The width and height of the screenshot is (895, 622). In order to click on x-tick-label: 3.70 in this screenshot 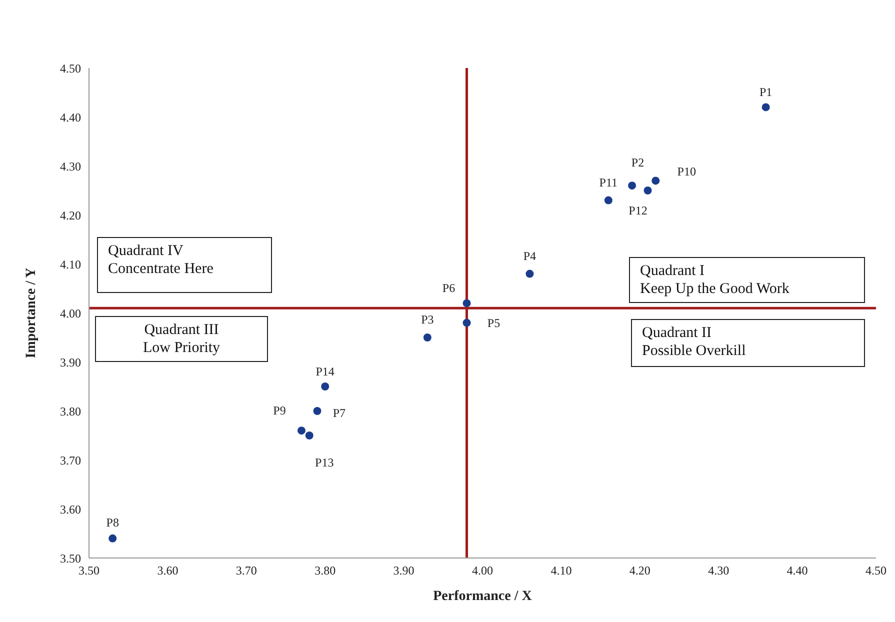, I will do `click(246, 571)`.